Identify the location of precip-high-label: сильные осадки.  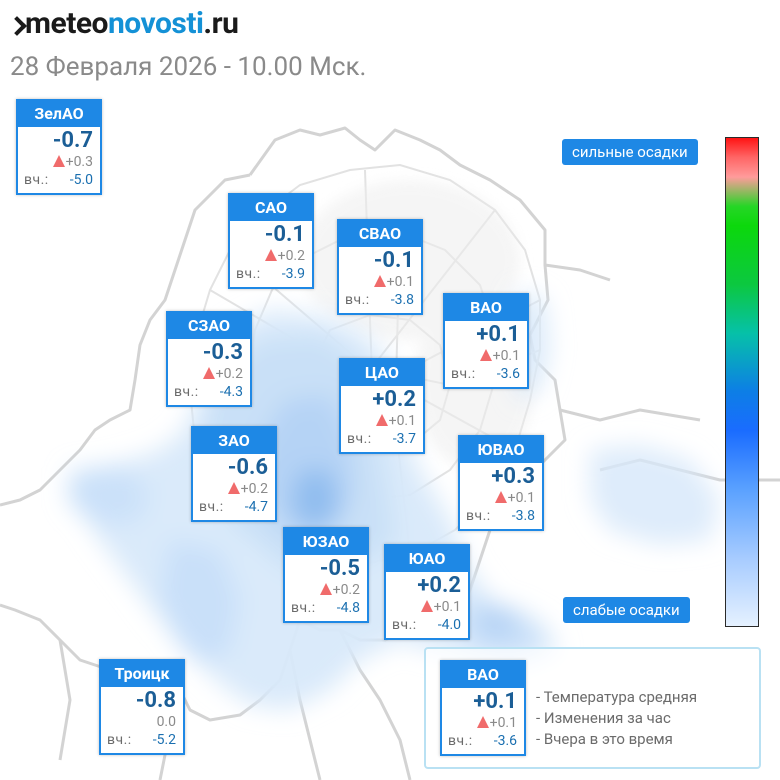
(630, 152).